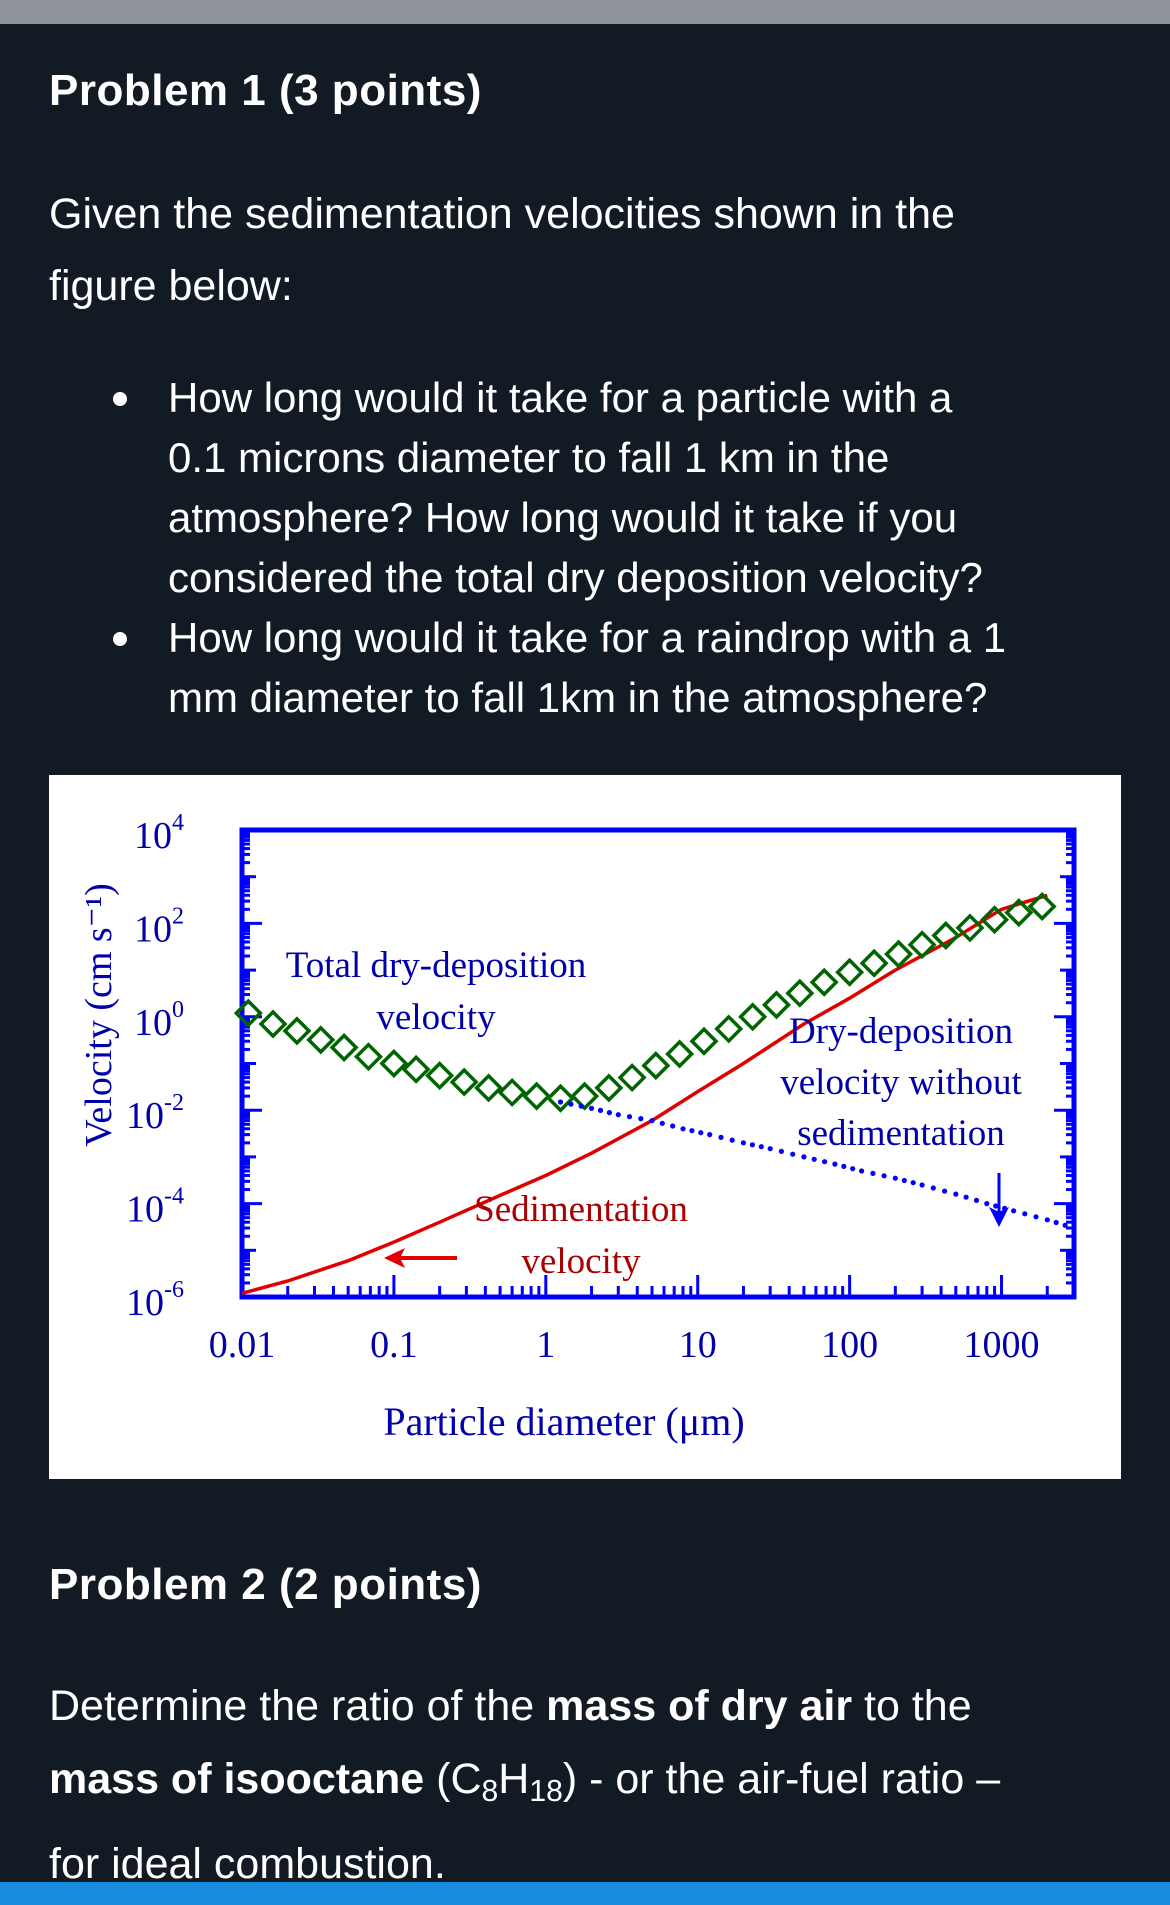 This screenshot has width=1170, height=1905. What do you see at coordinates (178, 916) in the screenshot?
I see `y-tick-exponent: 2` at bounding box center [178, 916].